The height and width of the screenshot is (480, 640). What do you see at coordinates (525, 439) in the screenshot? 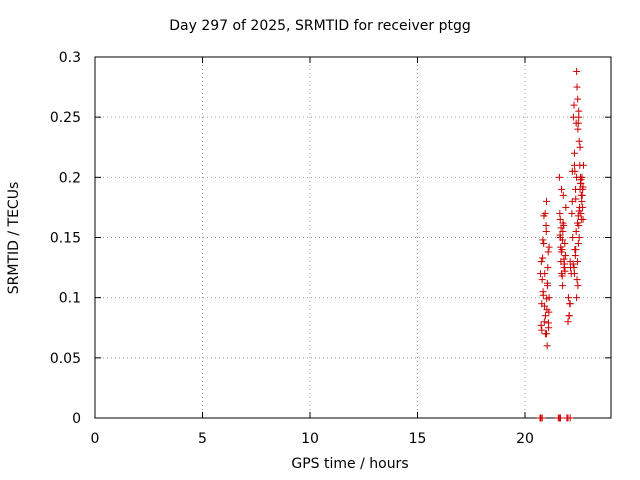
I see `x-tick-label: 20` at bounding box center [525, 439].